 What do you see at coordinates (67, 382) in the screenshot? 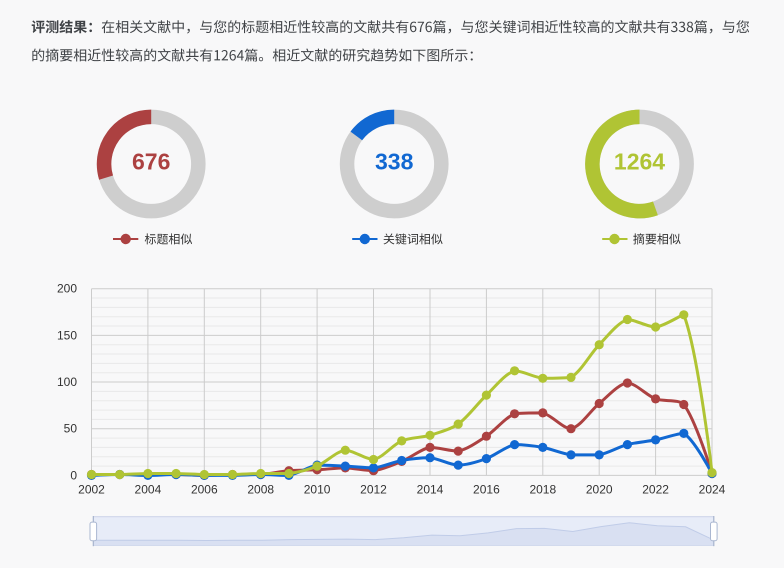
I see `svg-text: 100` at bounding box center [67, 382].